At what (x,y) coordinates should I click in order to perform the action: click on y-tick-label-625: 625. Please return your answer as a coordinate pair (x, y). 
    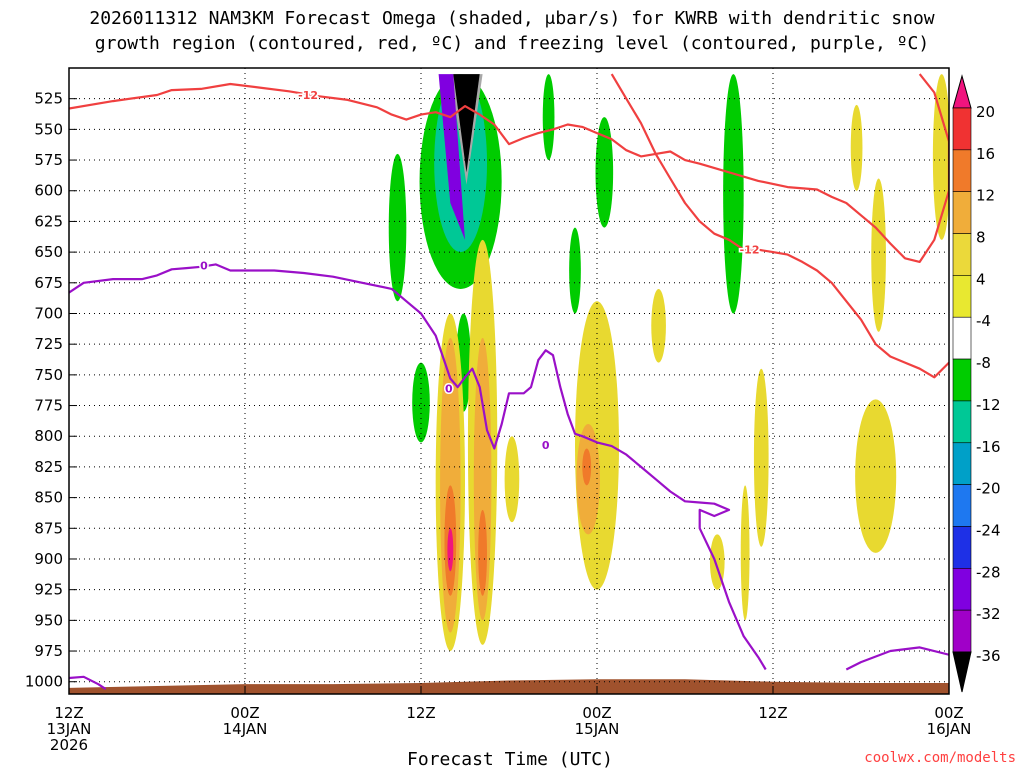
    Looking at the image, I should click on (48, 221).